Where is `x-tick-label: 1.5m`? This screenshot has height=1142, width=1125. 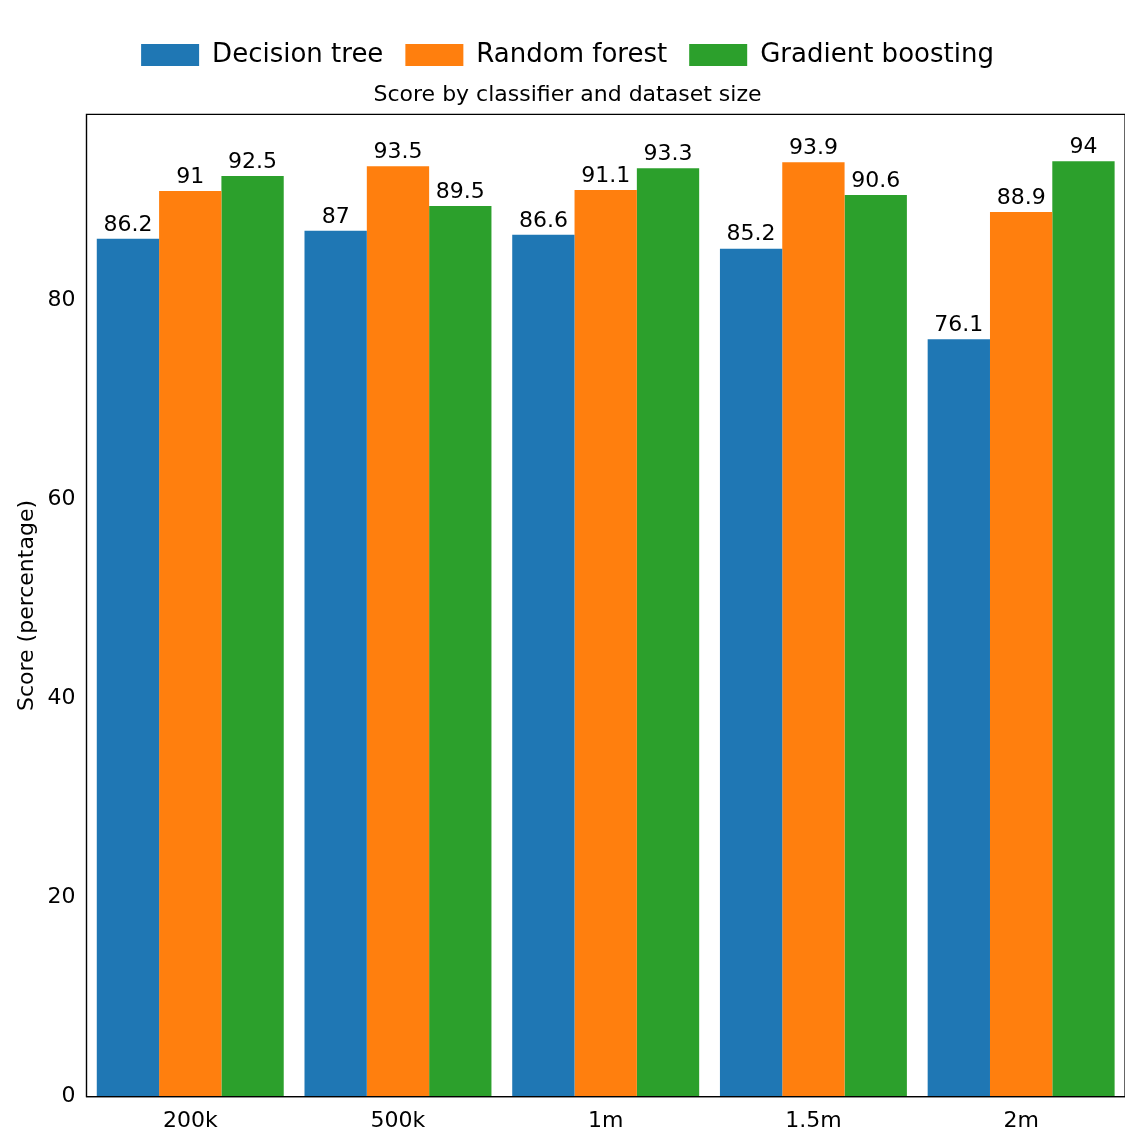
x-tick-label: 1.5m is located at coordinates (813, 1119).